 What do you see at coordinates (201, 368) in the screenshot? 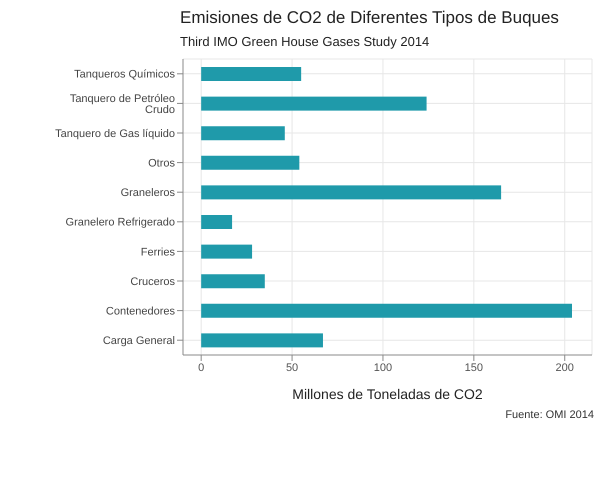
I see `x-tick-label: 0` at bounding box center [201, 368].